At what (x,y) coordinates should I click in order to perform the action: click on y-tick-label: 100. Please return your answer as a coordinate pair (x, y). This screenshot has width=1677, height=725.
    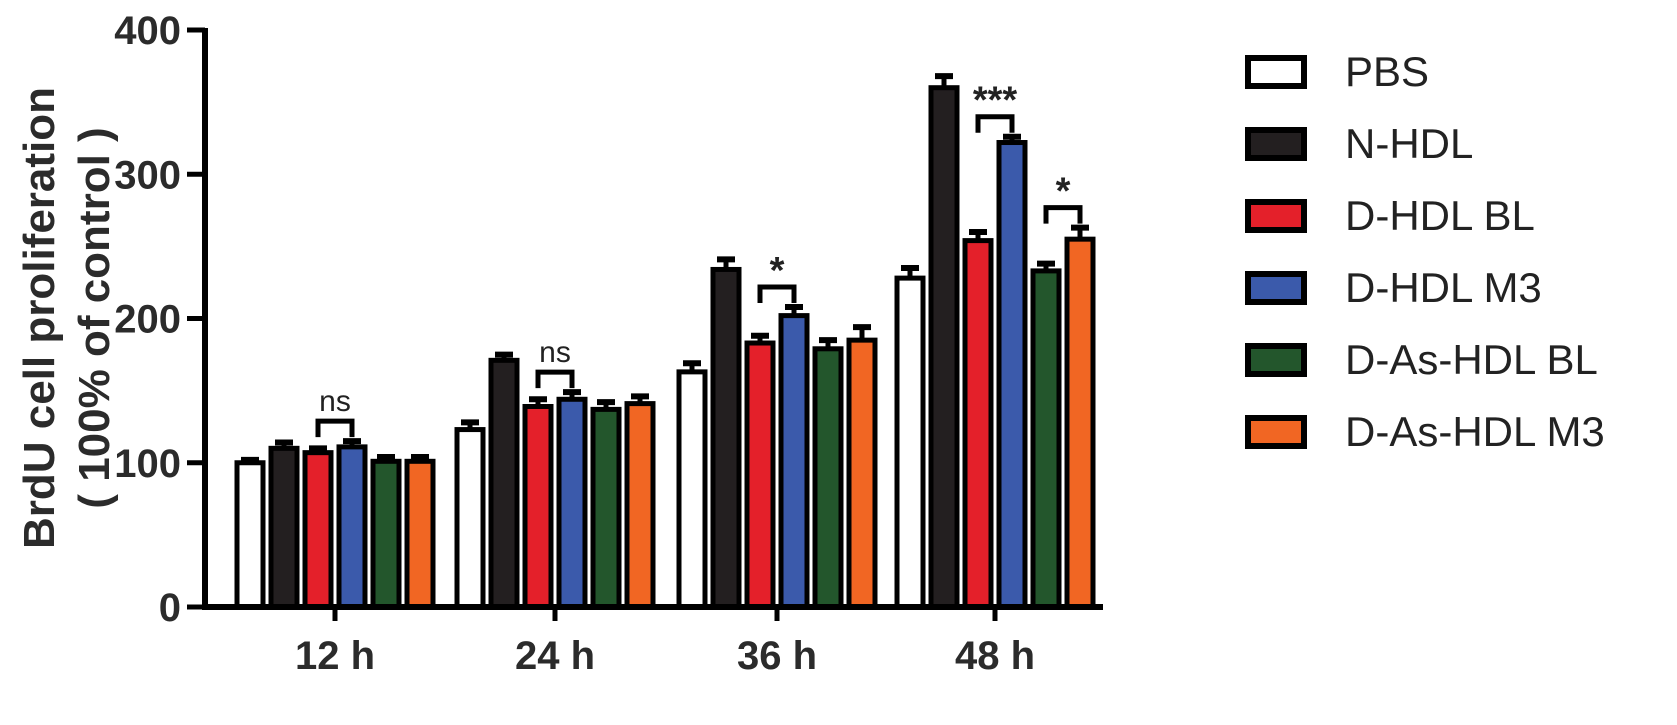
    Looking at the image, I should click on (147, 464).